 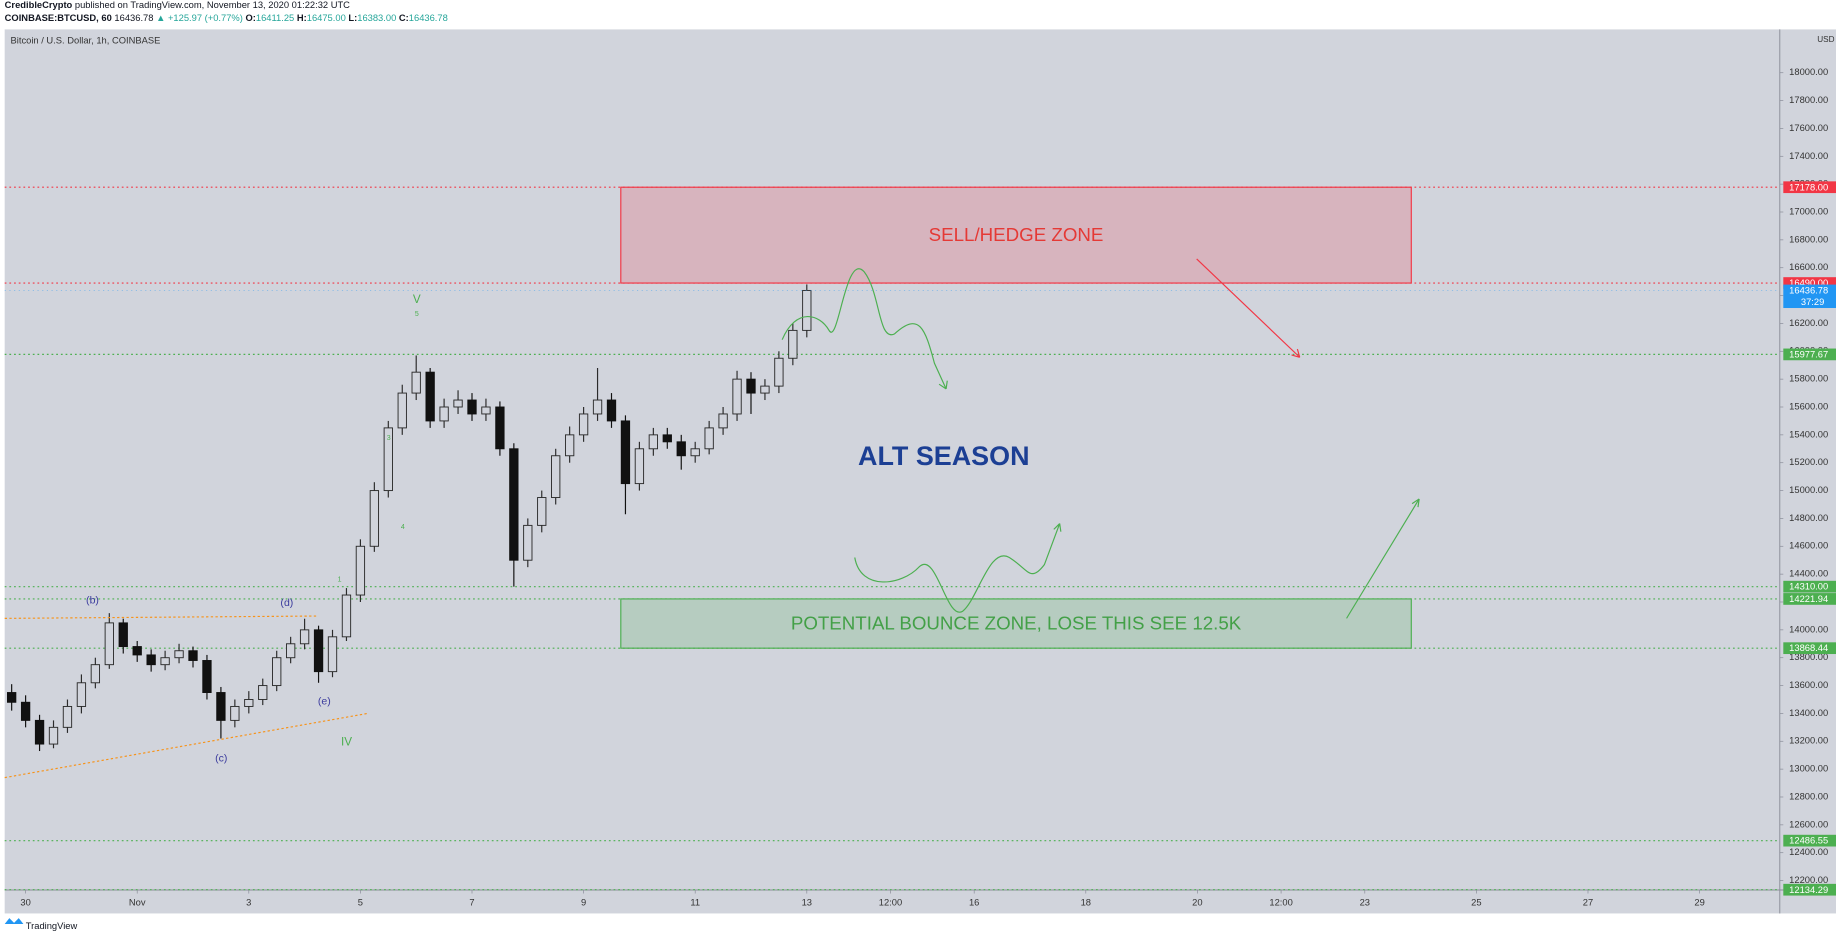 I want to click on symbol: COINBASE:BTCUSD, 60, so click(x=58, y=18).